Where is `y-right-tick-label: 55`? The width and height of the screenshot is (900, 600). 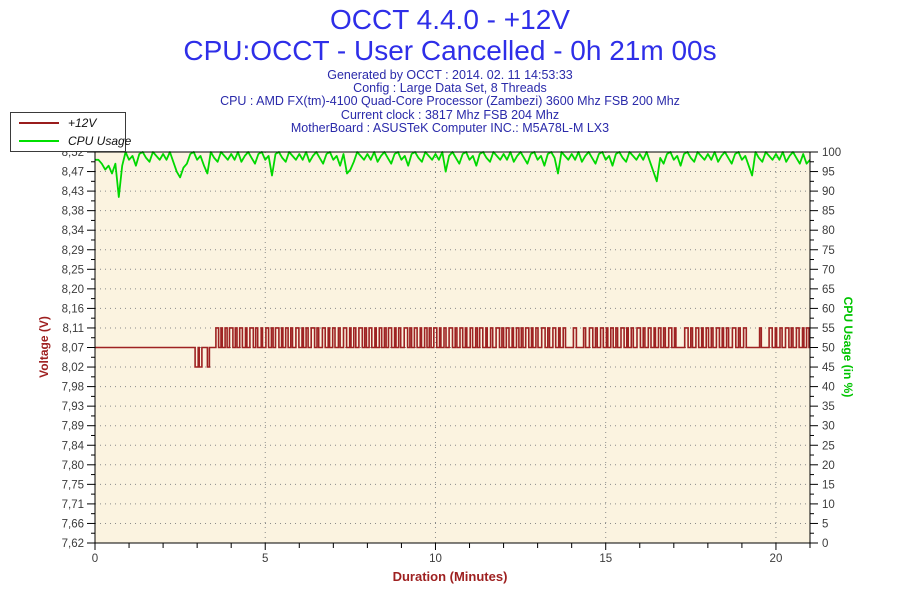
y-right-tick-label: 55 is located at coordinates (828, 329).